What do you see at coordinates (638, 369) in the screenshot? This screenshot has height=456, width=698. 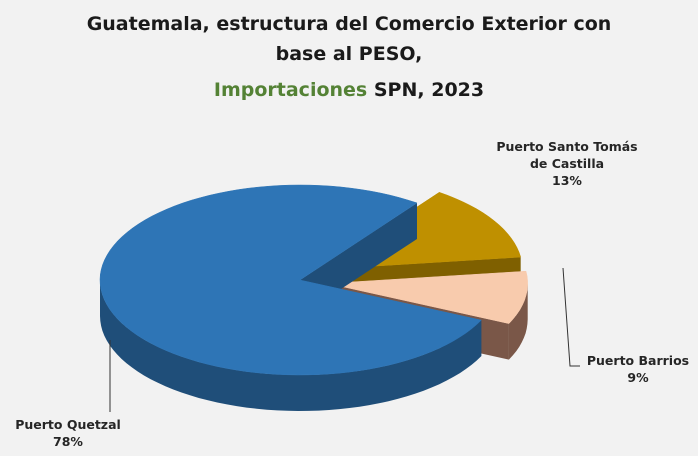 I see `slice-label: Puerto Barrios 9%` at bounding box center [638, 369].